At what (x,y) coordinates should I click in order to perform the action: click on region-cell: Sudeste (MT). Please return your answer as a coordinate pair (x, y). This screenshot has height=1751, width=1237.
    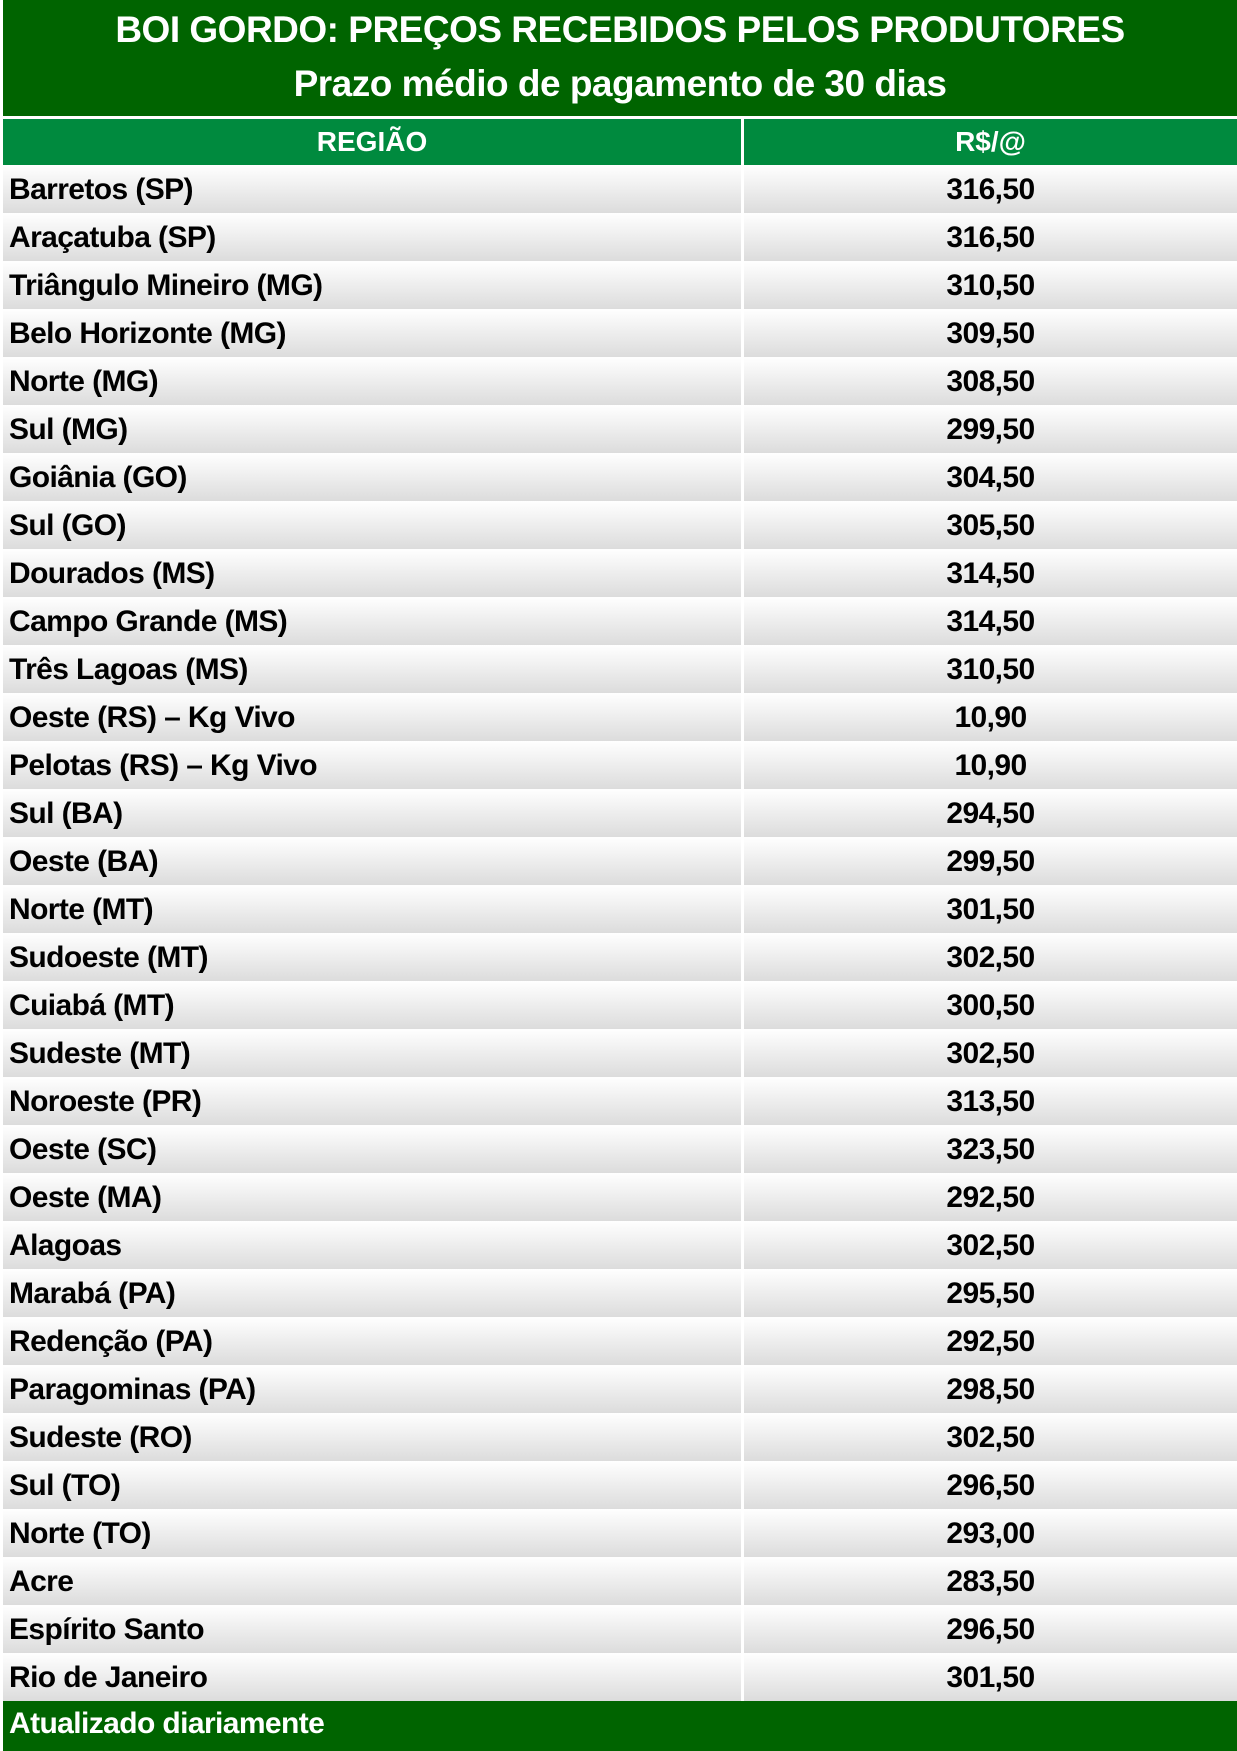
    Looking at the image, I should click on (372, 1053).